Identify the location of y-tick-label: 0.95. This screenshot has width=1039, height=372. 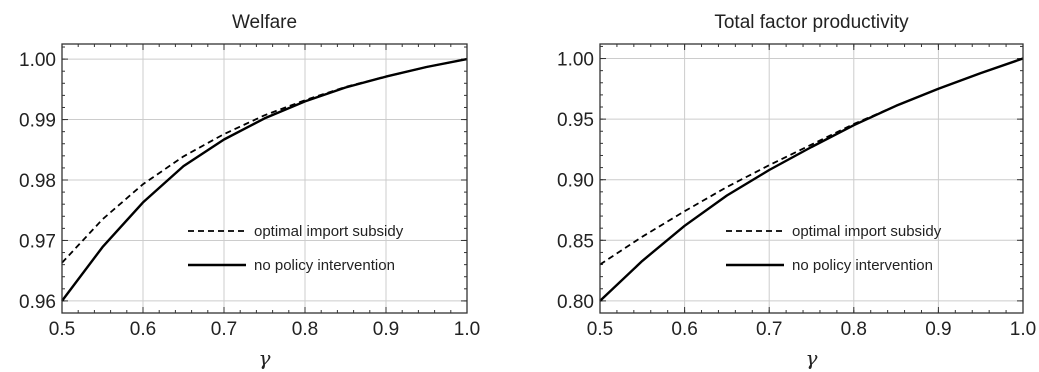
(575, 120).